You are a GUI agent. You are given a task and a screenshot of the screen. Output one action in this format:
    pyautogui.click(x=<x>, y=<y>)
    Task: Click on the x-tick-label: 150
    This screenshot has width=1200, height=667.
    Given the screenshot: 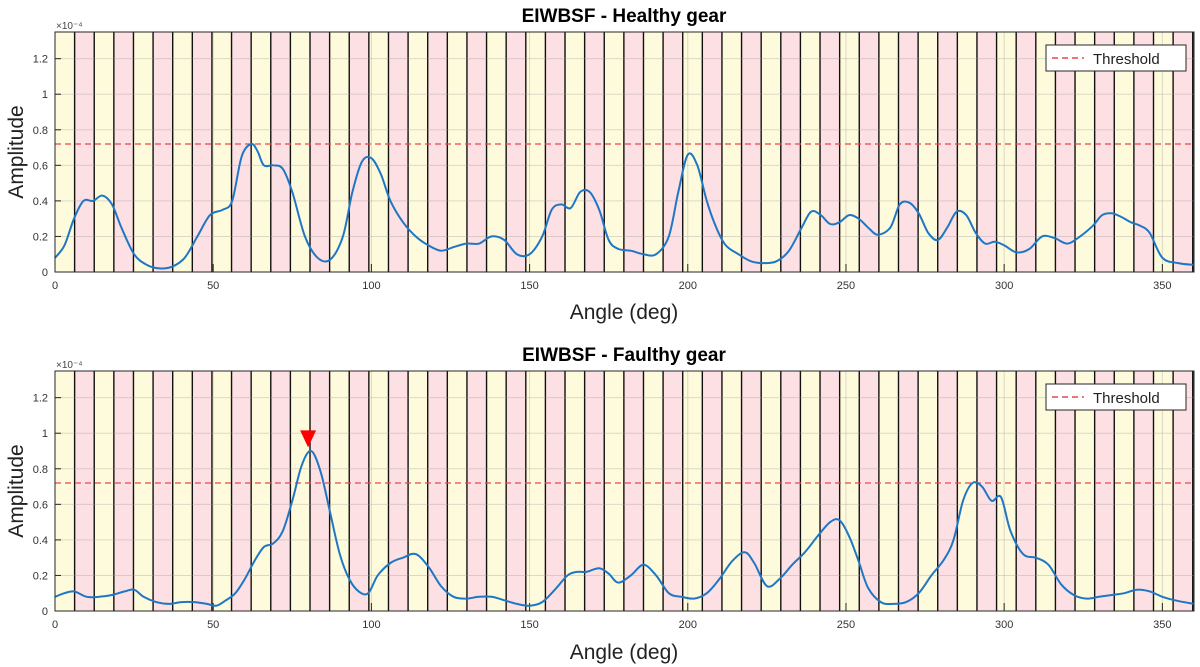 What is the action you would take?
    pyautogui.click(x=529, y=625)
    